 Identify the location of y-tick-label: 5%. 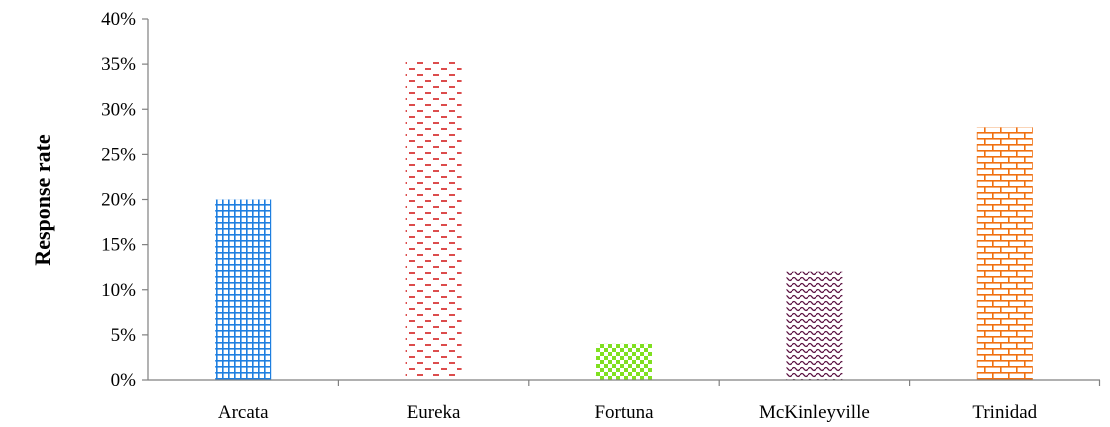
(124, 335).